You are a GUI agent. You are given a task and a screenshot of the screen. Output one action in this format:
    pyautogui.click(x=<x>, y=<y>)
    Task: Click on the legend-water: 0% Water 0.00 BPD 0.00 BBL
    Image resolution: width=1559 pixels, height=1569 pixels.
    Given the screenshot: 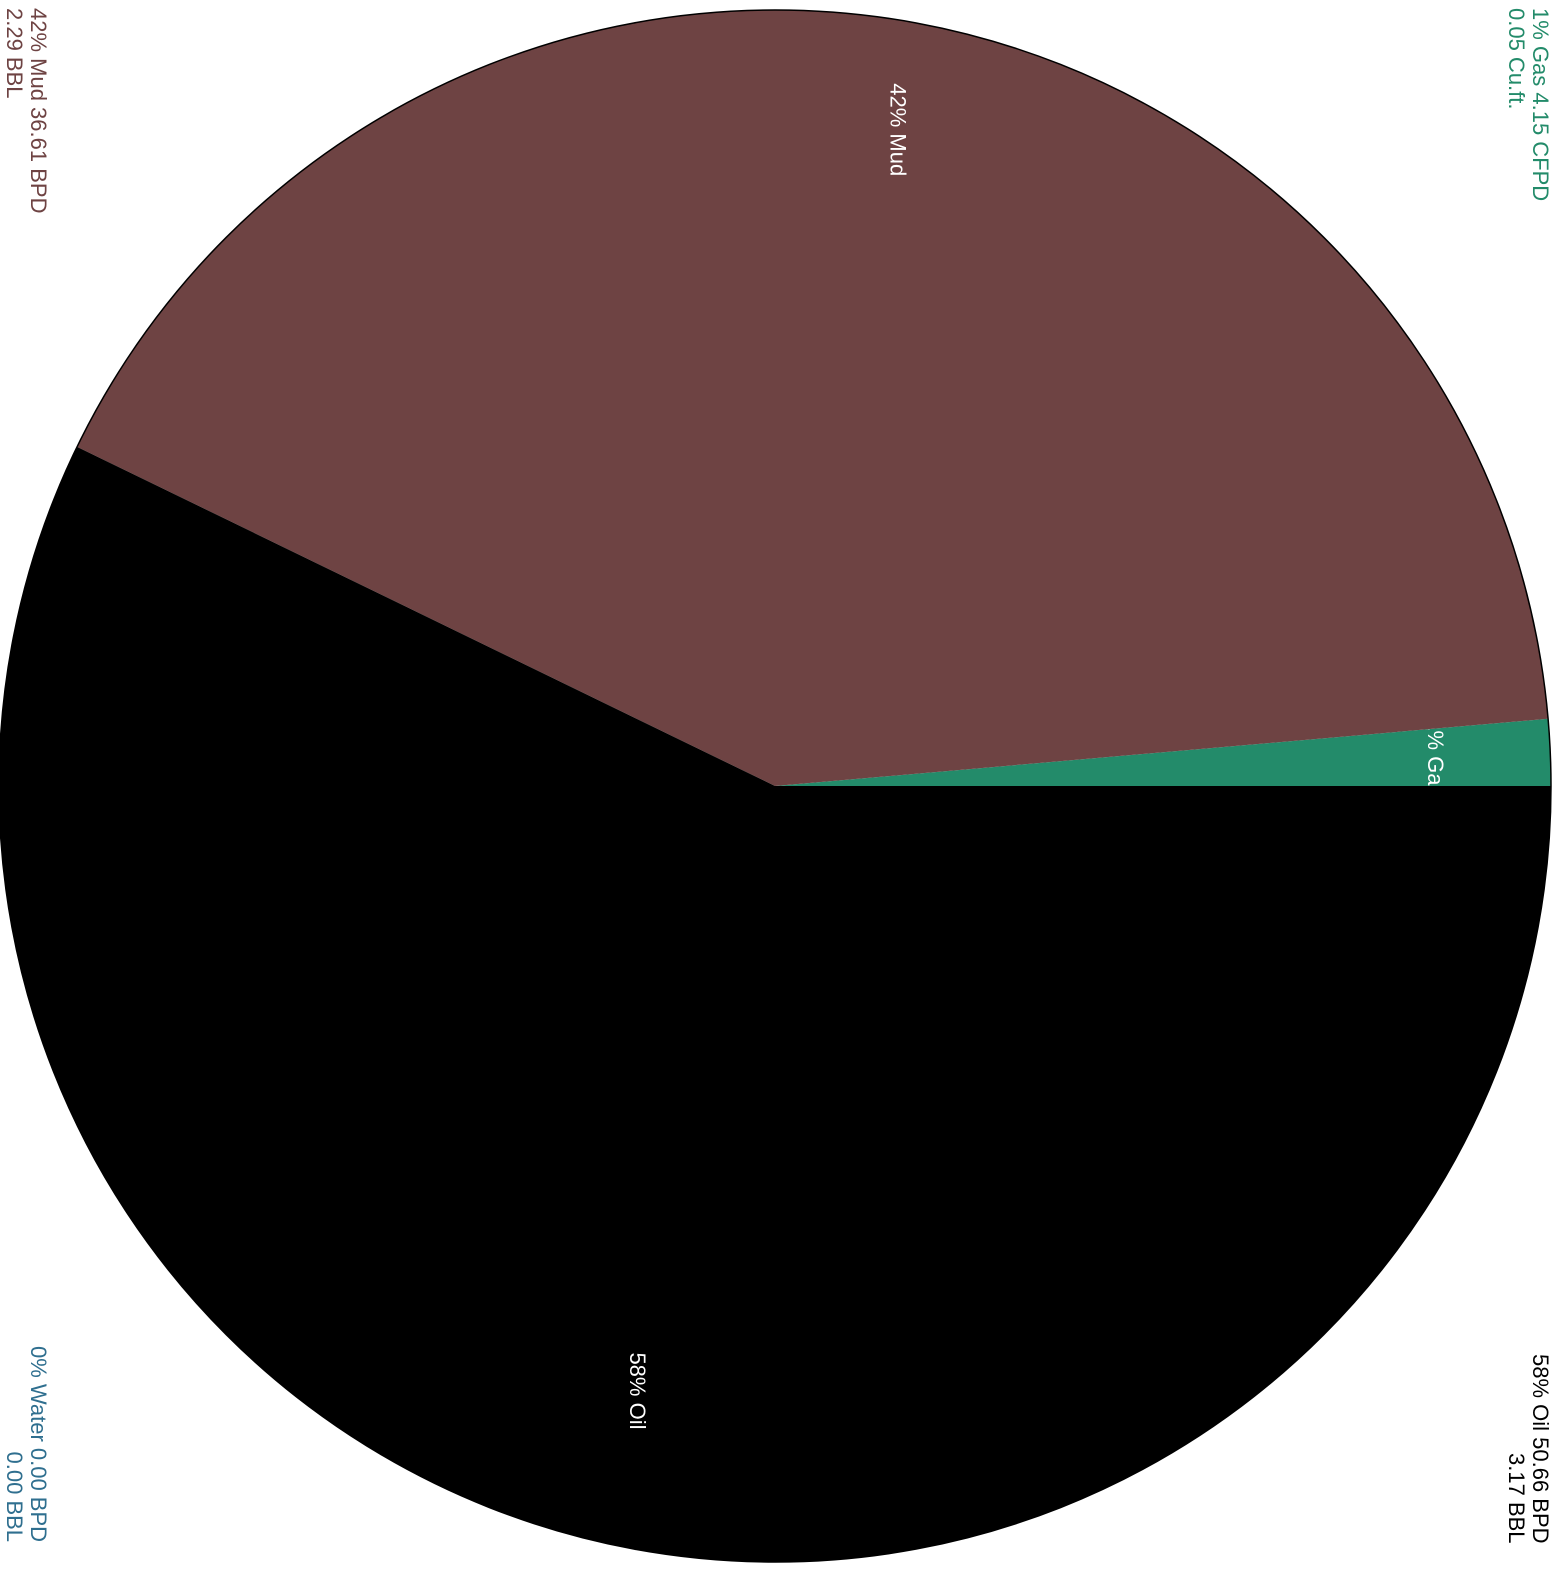 What is the action you would take?
    pyautogui.click(x=26, y=1444)
    